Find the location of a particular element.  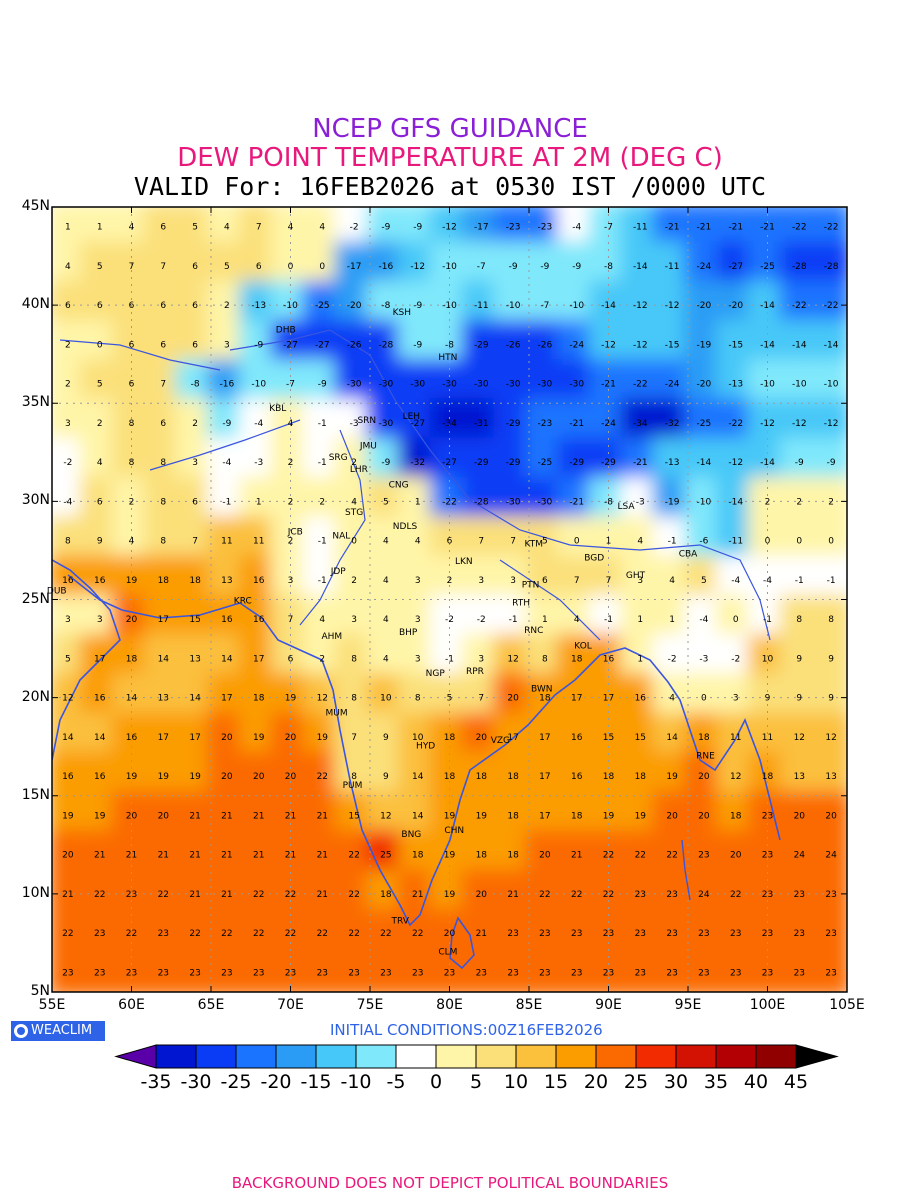

city-label-ndls: NDLS is located at coordinates (405, 527).